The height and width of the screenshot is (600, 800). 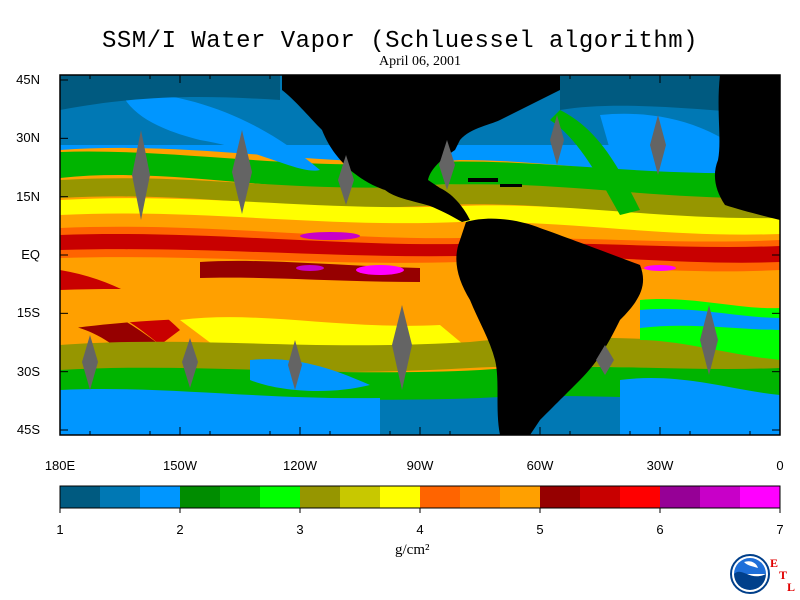 I want to click on lat-label-45n: 45N, so click(x=28, y=79).